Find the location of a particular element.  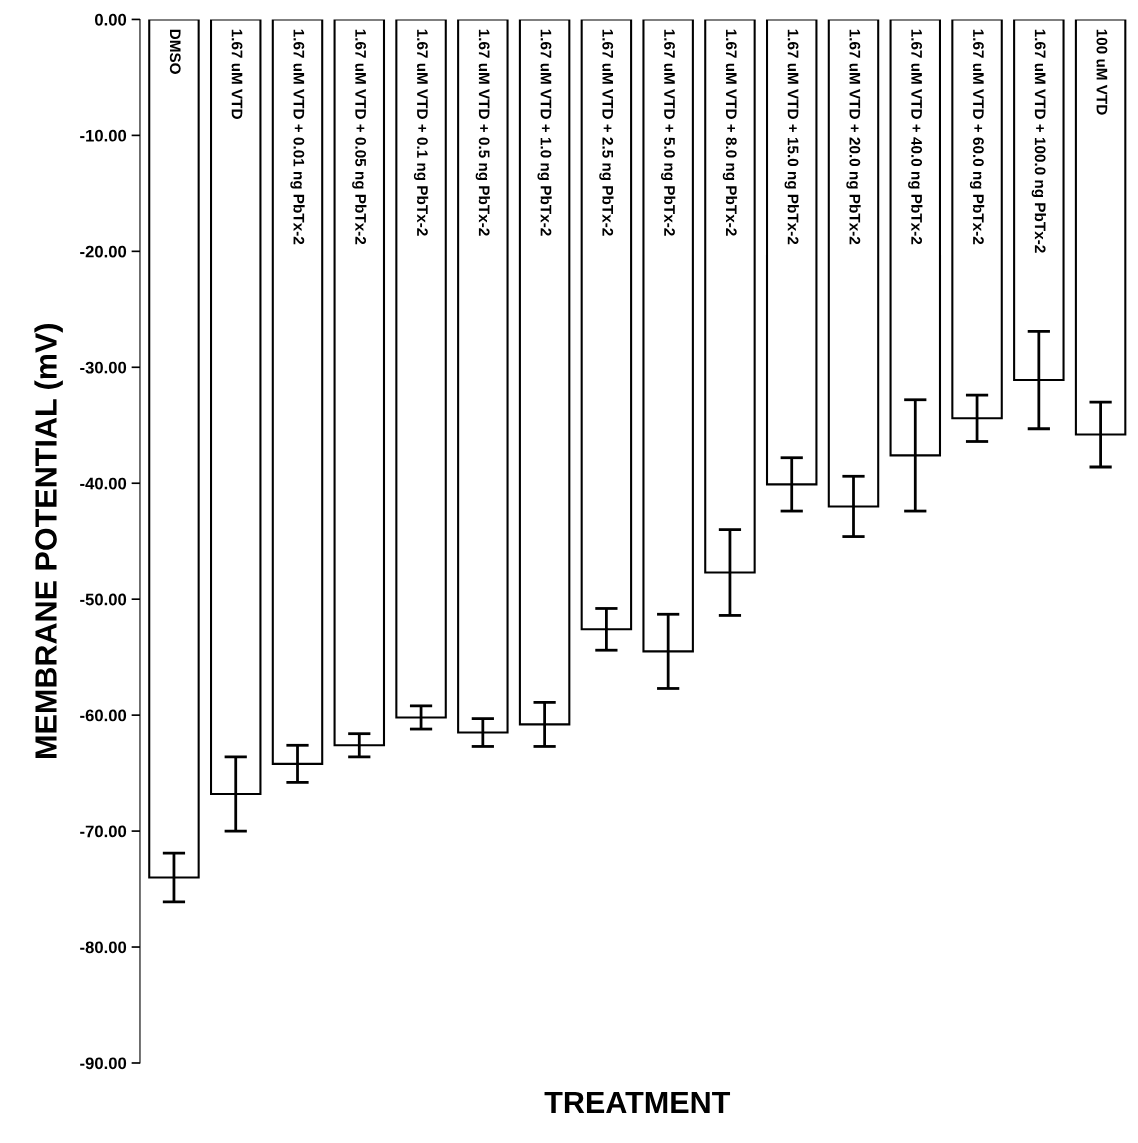

x-tick-label: 1.67 uM VTD + 40.0 ng PbTx-2 is located at coordinates (915, 137).